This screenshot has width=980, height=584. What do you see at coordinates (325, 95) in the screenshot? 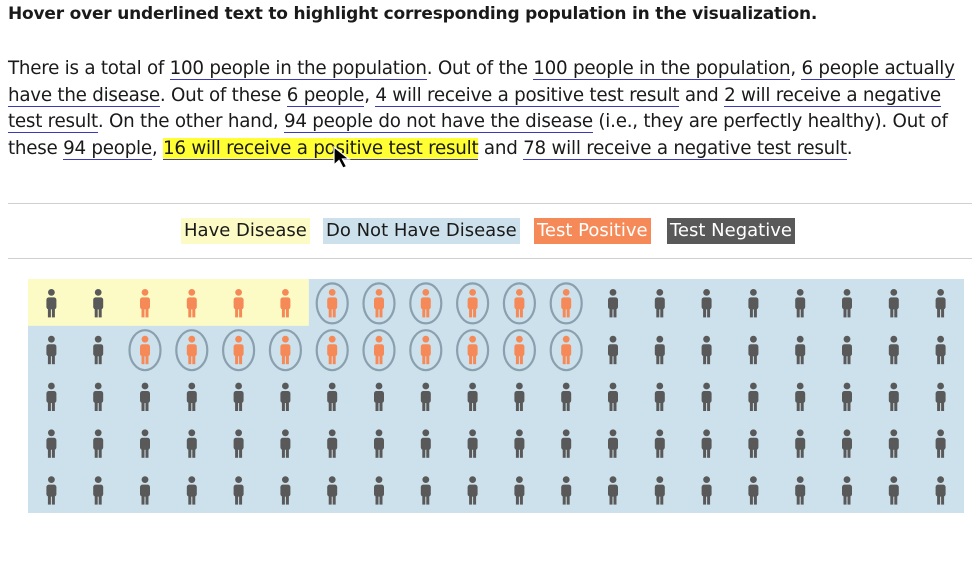
I see `link-6-people: 6 people` at bounding box center [325, 95].